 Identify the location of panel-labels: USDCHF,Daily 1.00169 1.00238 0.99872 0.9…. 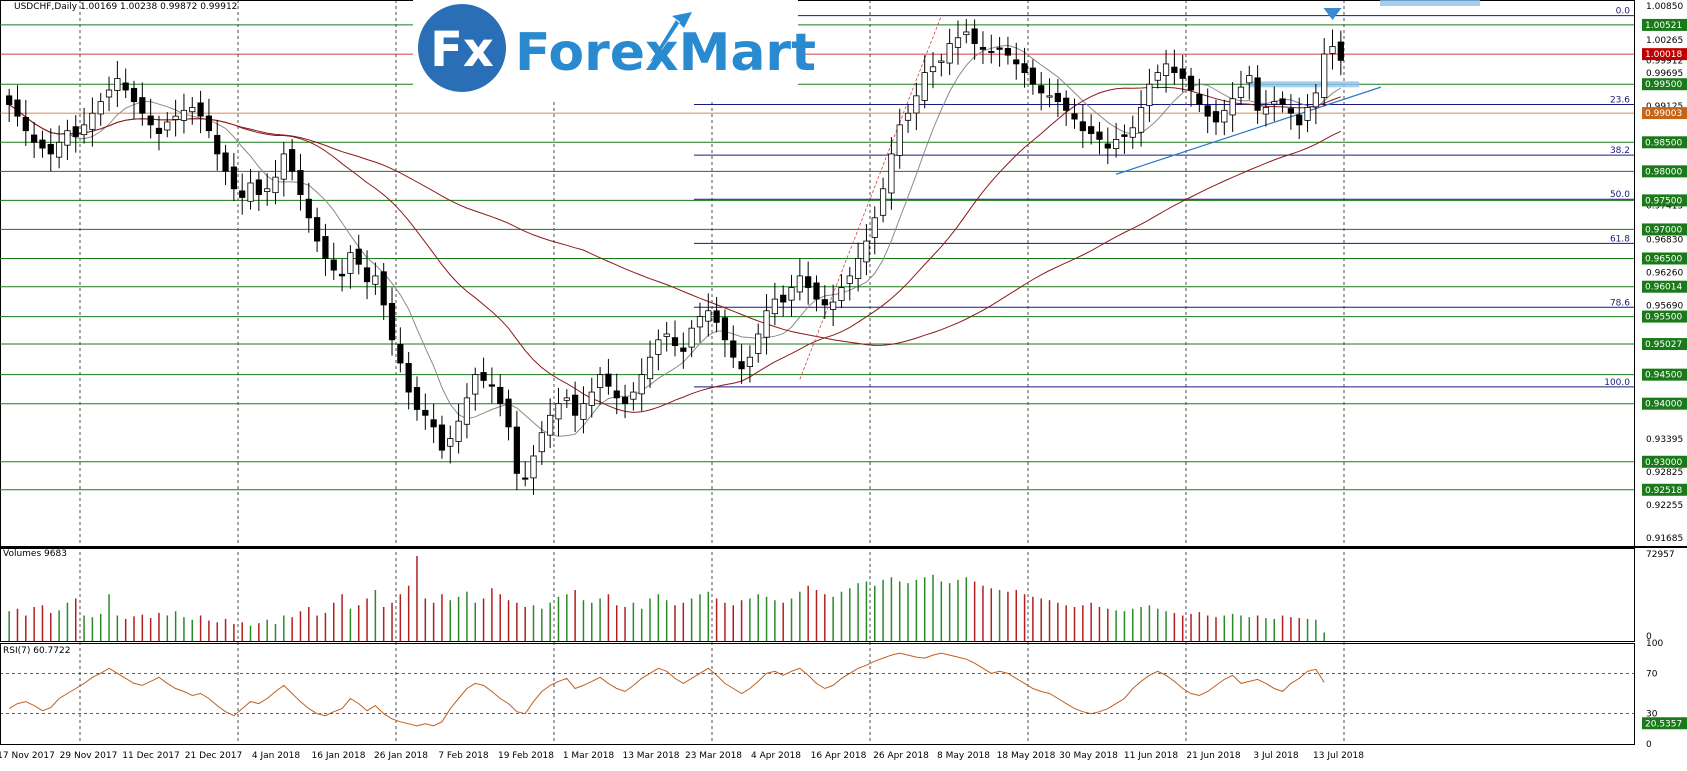
(120, 329).